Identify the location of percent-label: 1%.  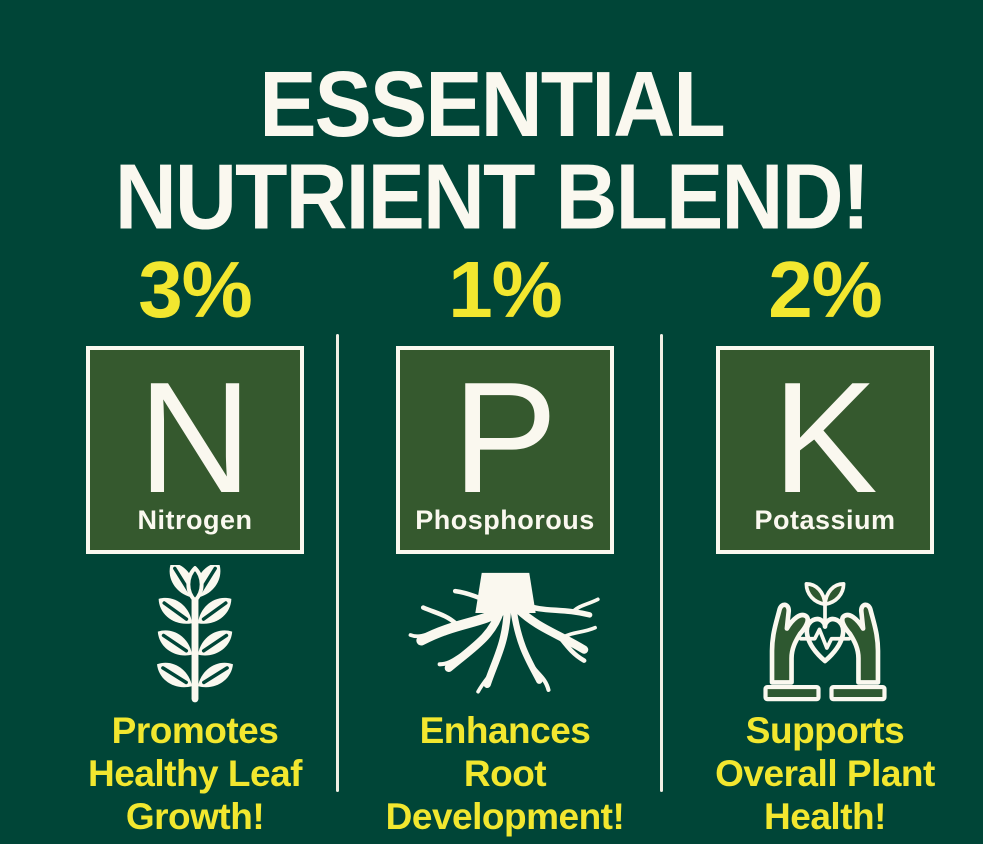
(505, 289).